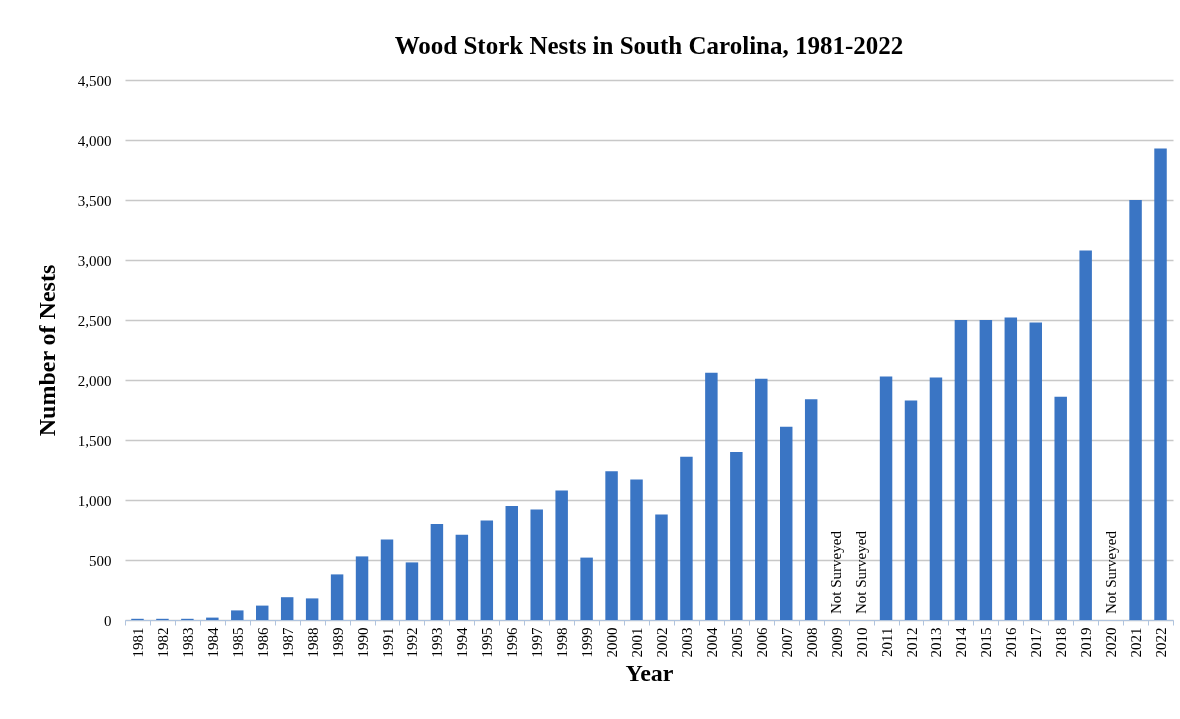 This screenshot has width=1180, height=719. Describe the element at coordinates (108, 620) in the screenshot. I see `y-tick-label: 0` at that location.